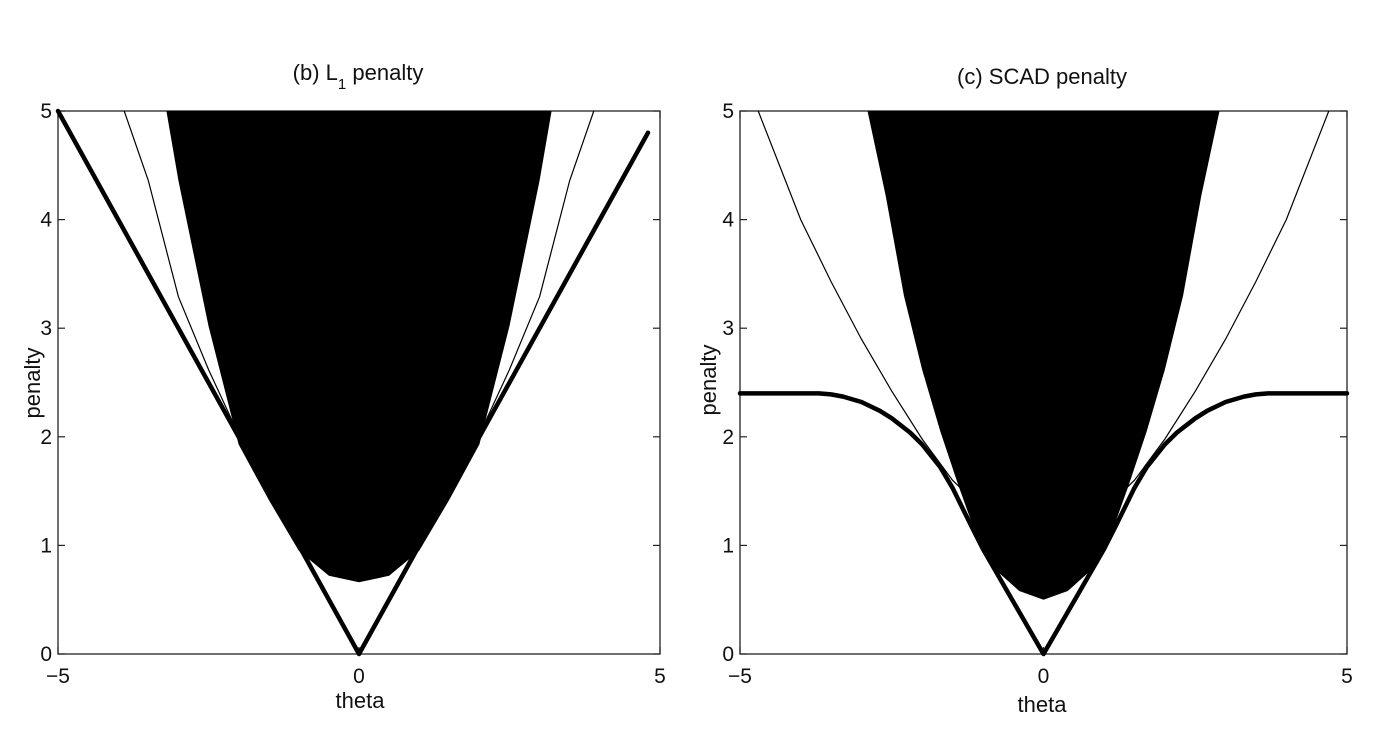 This screenshot has height=739, width=1392. What do you see at coordinates (358, 76) in the screenshot?
I see `chart-title: (b) L1 penalty` at bounding box center [358, 76].